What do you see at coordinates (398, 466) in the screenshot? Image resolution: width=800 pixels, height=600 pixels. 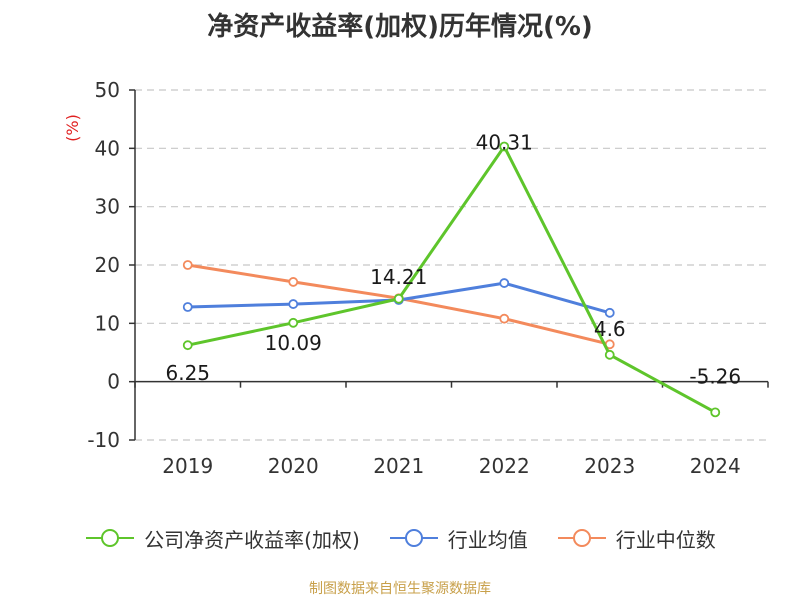 I see `x-tick-label: 2021` at bounding box center [398, 466].